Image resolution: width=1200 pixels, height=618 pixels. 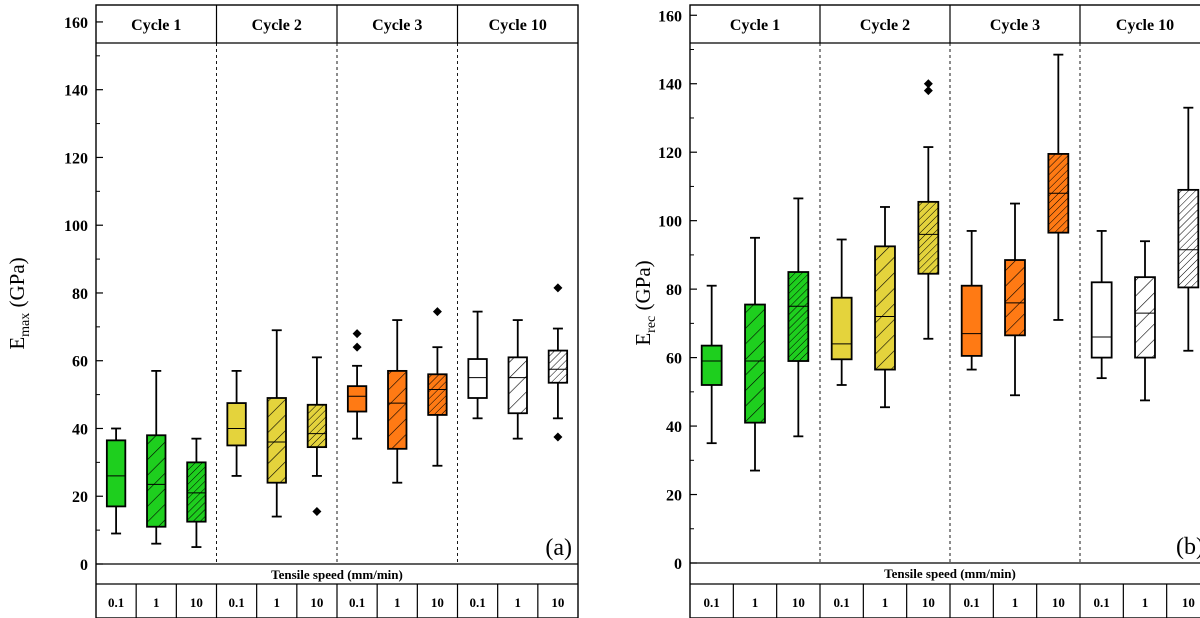 What do you see at coordinates (156, 25) in the screenshot?
I see `group-header: Cycle 1` at bounding box center [156, 25].